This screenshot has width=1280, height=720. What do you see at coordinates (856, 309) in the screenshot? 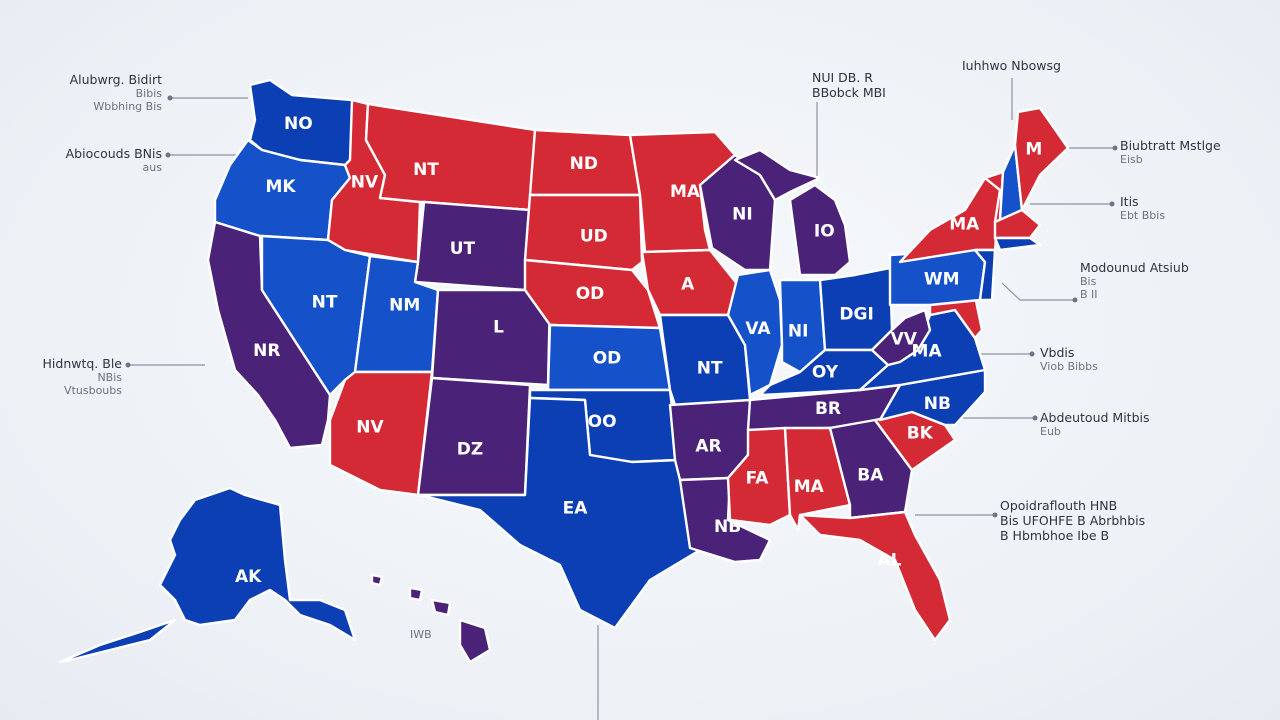
I see `state-oh` at bounding box center [856, 309].